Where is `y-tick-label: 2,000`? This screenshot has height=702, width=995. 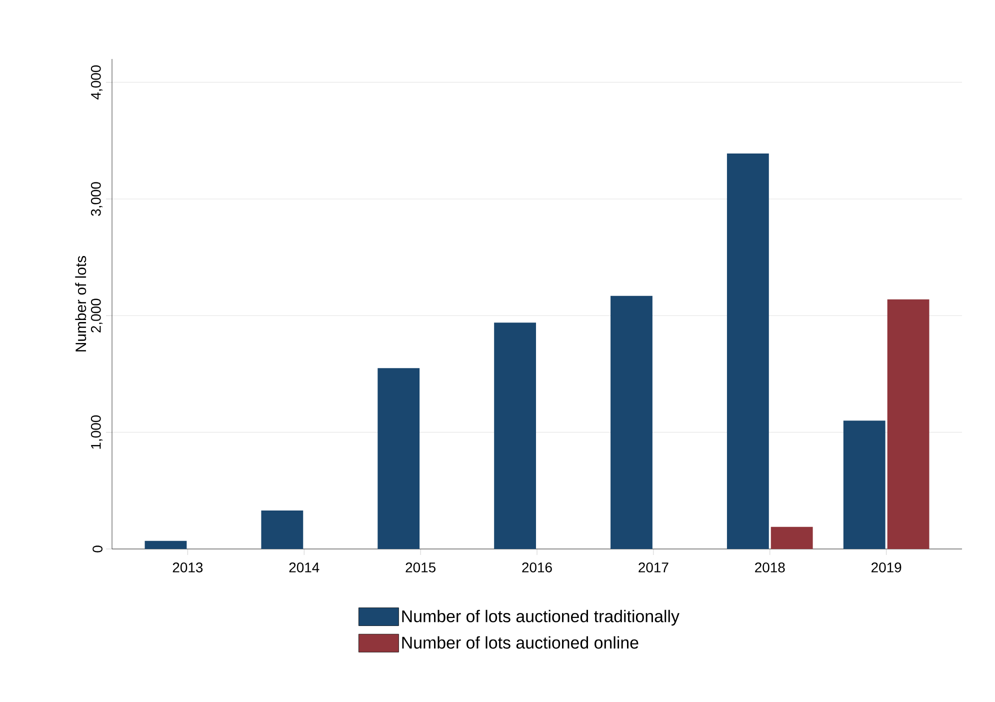 y-tick-label: 2,000 is located at coordinates (96, 315).